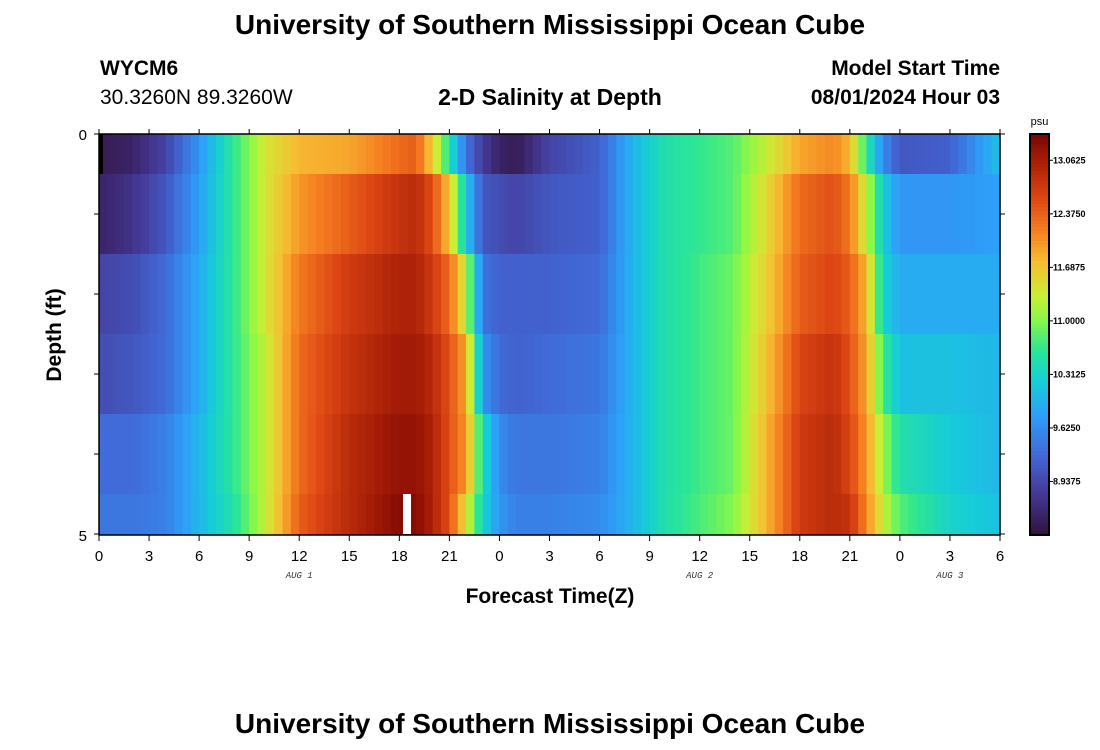 This screenshot has height=750, width=1100. What do you see at coordinates (139, 68) in the screenshot?
I see `station-id: WYCM6` at bounding box center [139, 68].